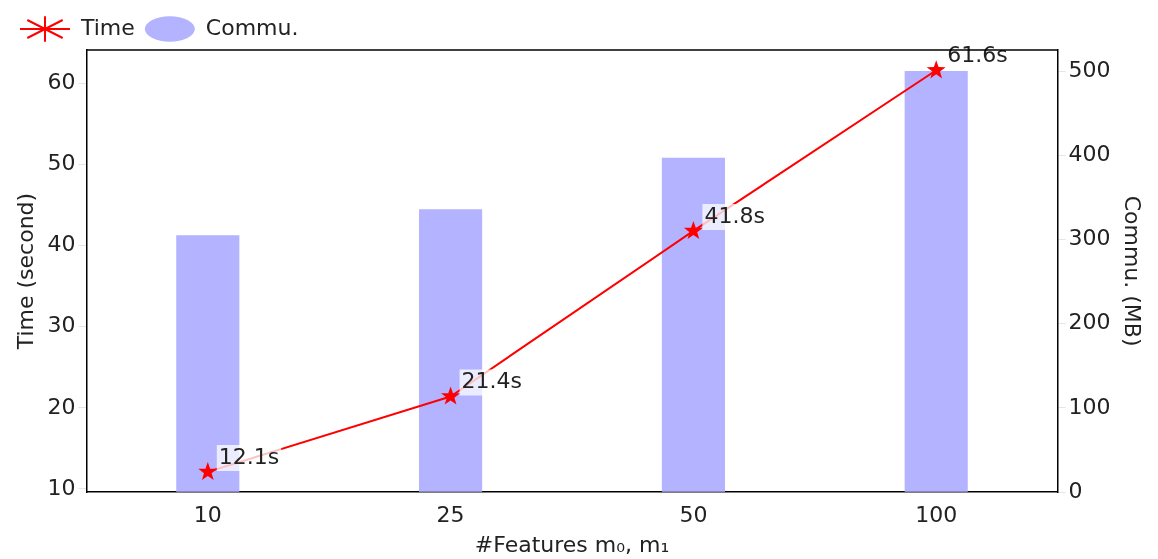 The width and height of the screenshot is (1158, 559). Describe the element at coordinates (1075, 490) in the screenshot. I see `y2-tick-label: 0` at that location.